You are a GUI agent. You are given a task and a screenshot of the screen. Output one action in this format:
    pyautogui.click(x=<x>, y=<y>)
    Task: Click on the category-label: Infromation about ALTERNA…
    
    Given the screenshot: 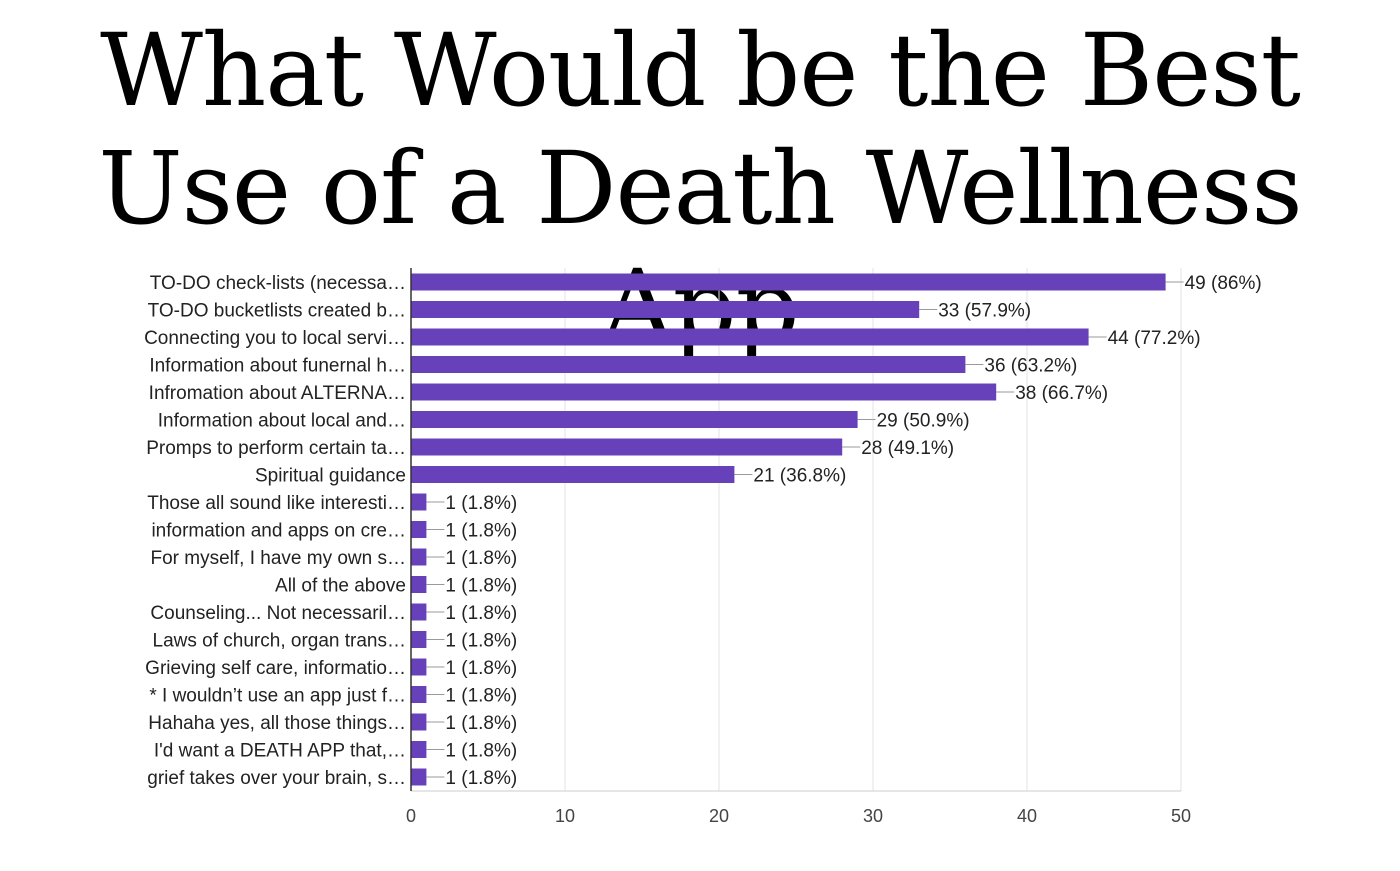 What is the action you would take?
    pyautogui.click(x=277, y=393)
    